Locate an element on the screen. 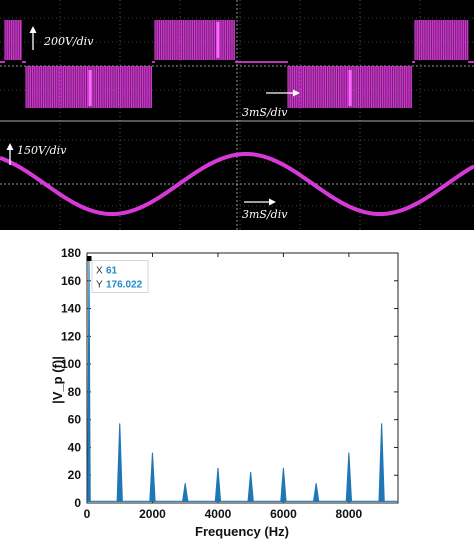 The image size is (474, 539). y-tick-label: 0 is located at coordinates (77, 503).